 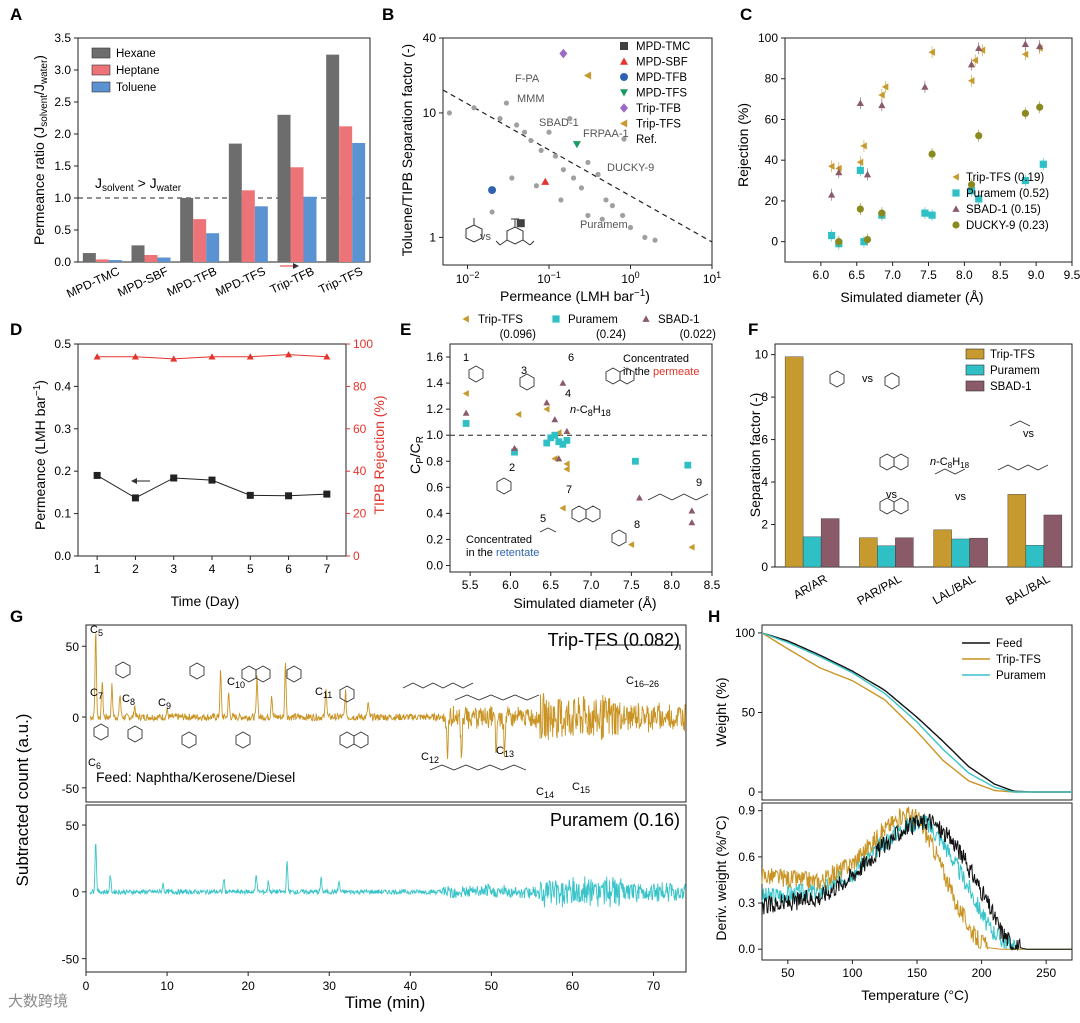 What do you see at coordinates (559, 123) in the screenshot?
I see `panel-b-annotation: SBAD-1` at bounding box center [559, 123].